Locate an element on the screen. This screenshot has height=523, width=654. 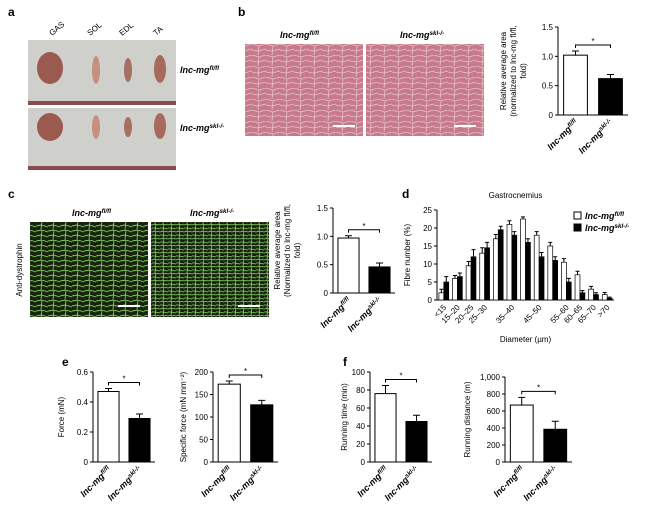
y-axis-label: Force (mN) is located at coordinates (61, 416).